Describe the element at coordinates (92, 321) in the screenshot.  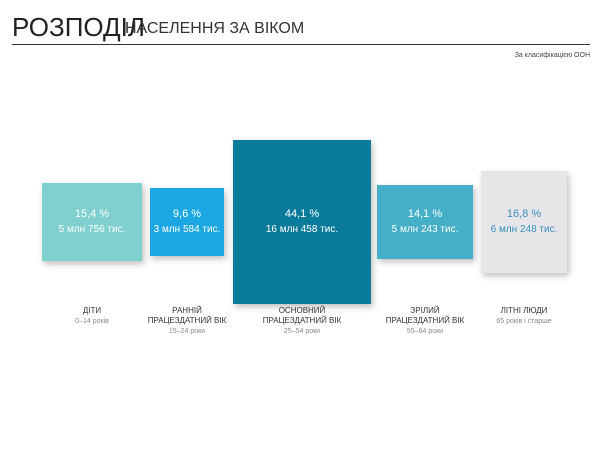
I see `age-range: 0–14 років` at that location.